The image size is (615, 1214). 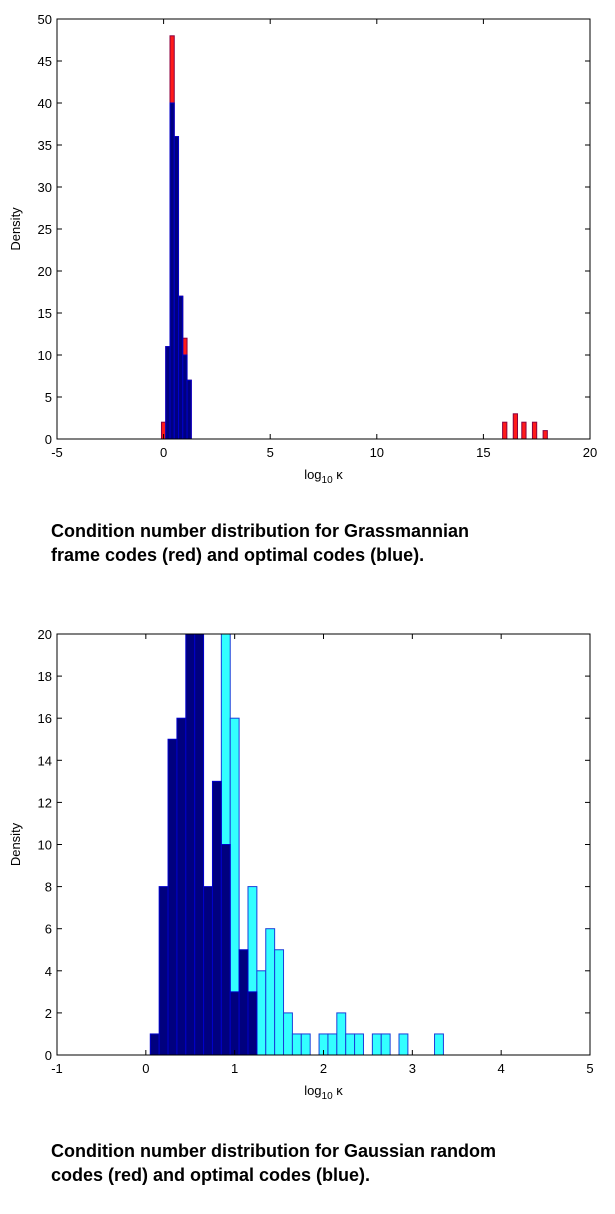 What do you see at coordinates (48, 397) in the screenshot?
I see `y-tick-label: 5` at bounding box center [48, 397].